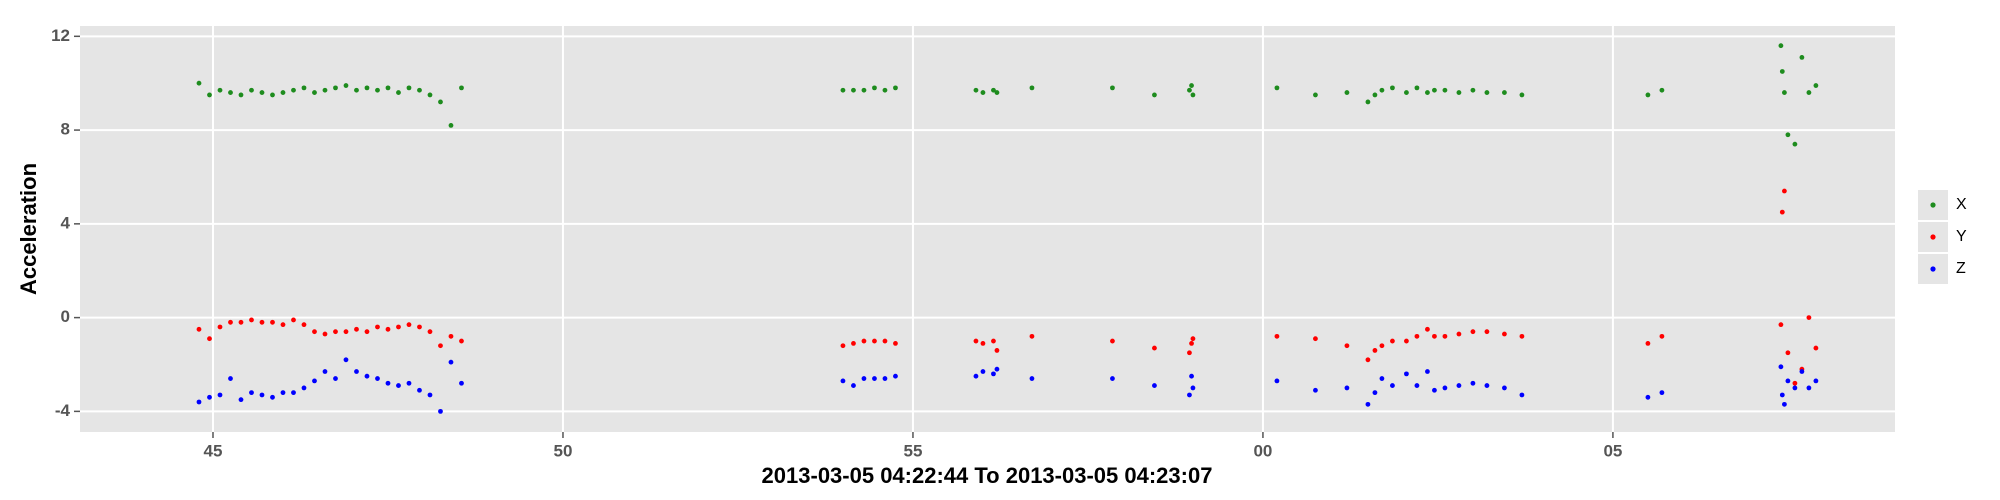 The image size is (2000, 500). I want to click on y-tick-label: 0, so click(65, 316).